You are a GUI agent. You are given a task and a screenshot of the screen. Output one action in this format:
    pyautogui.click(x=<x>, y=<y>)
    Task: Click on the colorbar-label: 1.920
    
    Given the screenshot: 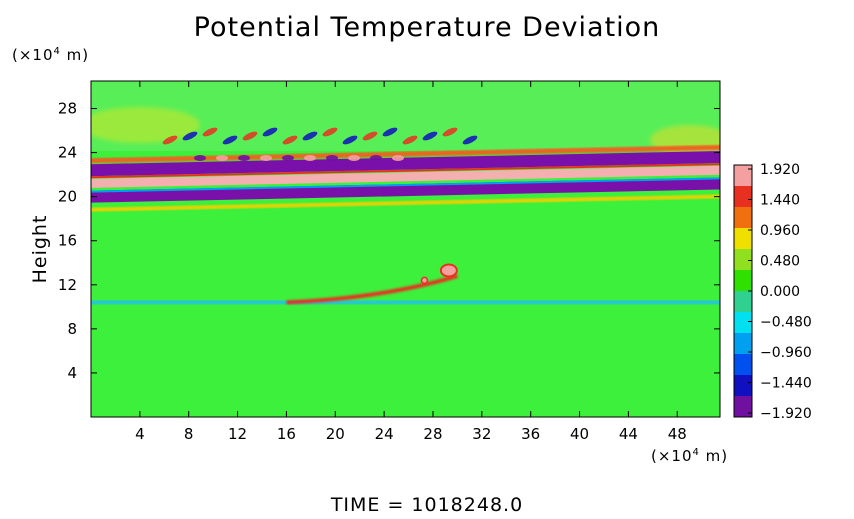 What is the action you would take?
    pyautogui.click(x=780, y=170)
    